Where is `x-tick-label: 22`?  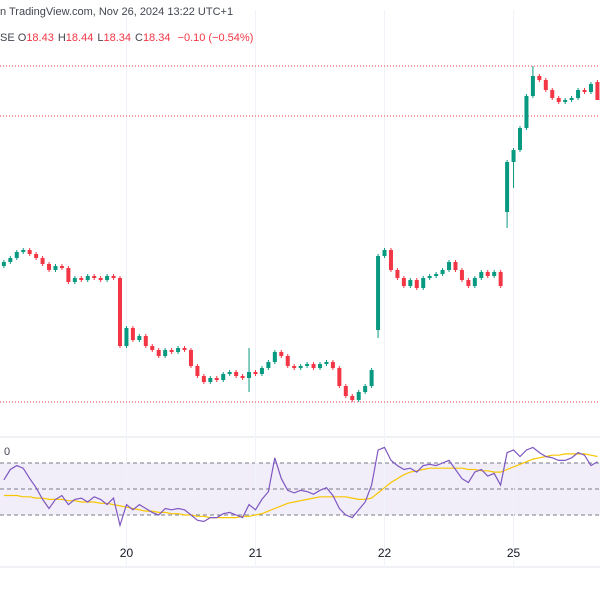 x-tick-label: 22 is located at coordinates (385, 553).